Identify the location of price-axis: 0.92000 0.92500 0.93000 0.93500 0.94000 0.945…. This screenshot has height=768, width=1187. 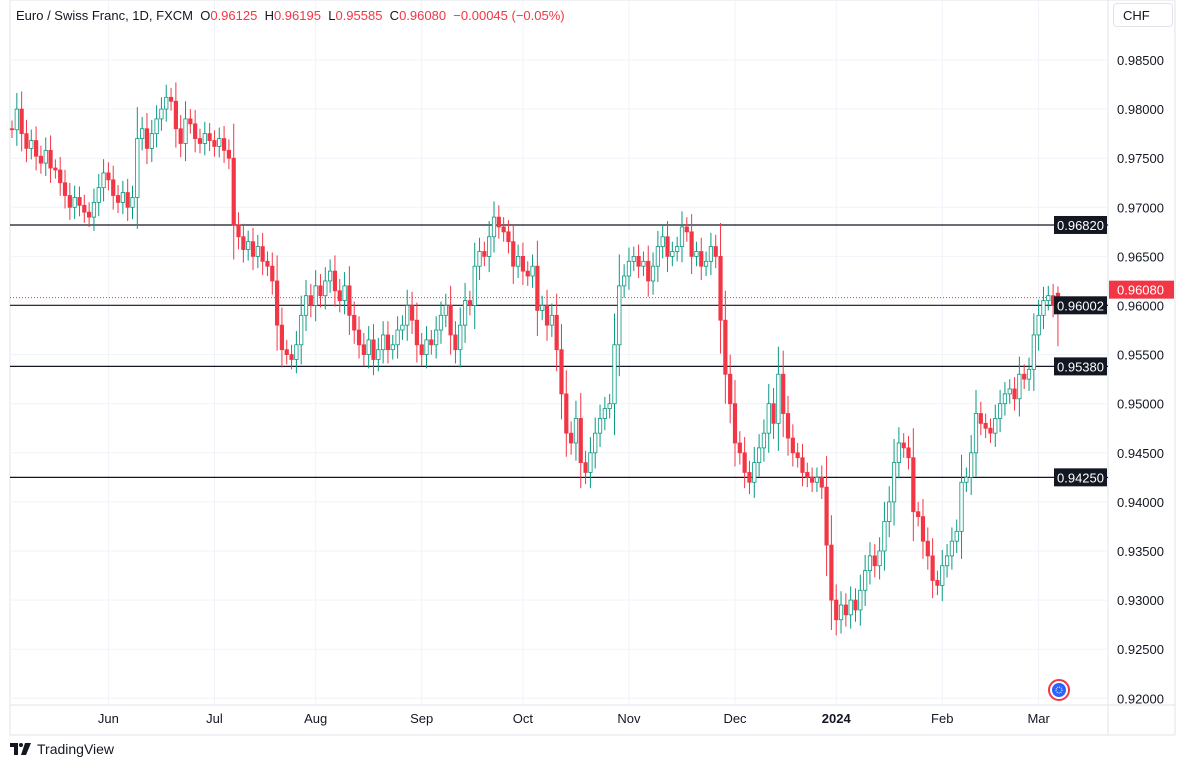
(1140, 379).